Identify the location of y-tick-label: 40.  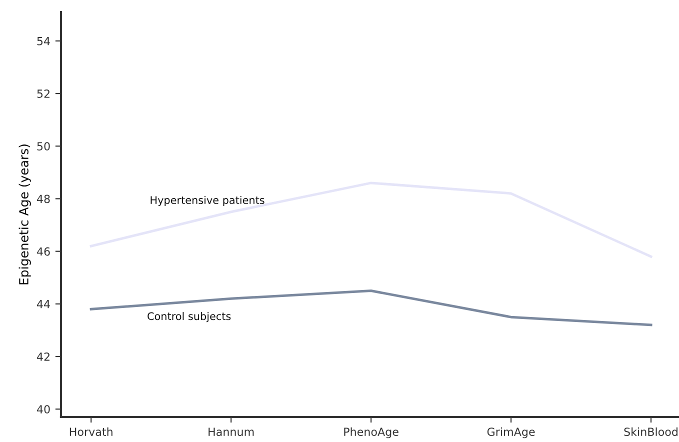
(43, 409).